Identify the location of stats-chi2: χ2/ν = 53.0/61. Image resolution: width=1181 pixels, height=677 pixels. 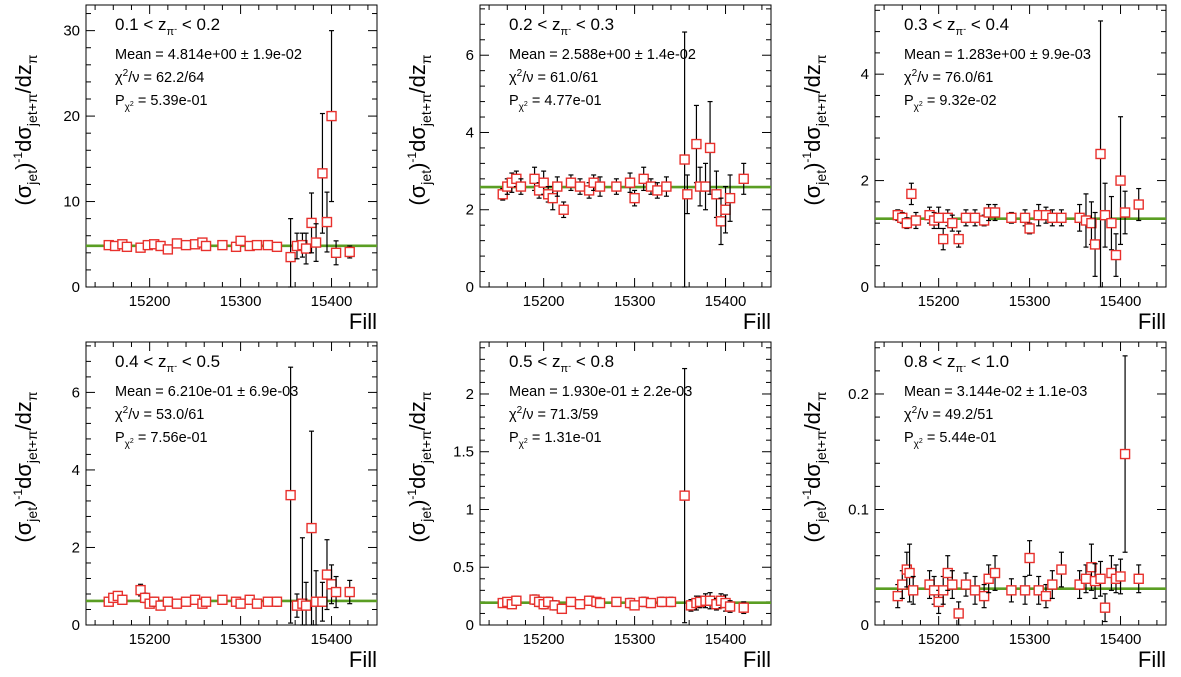
(159, 414).